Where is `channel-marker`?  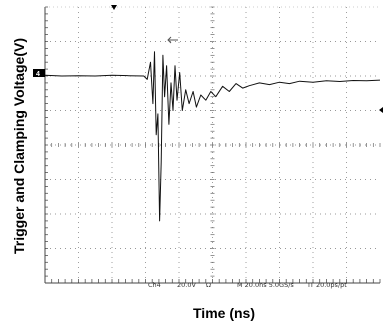
channel-marker is located at coordinates (39, 73).